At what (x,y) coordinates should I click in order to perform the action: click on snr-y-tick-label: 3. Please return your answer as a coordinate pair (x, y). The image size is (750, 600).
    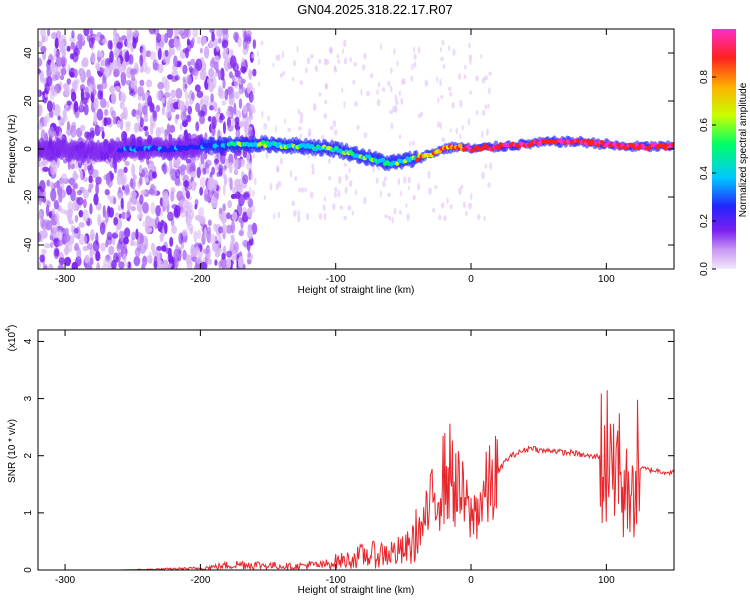
    Looking at the image, I should click on (28, 398).